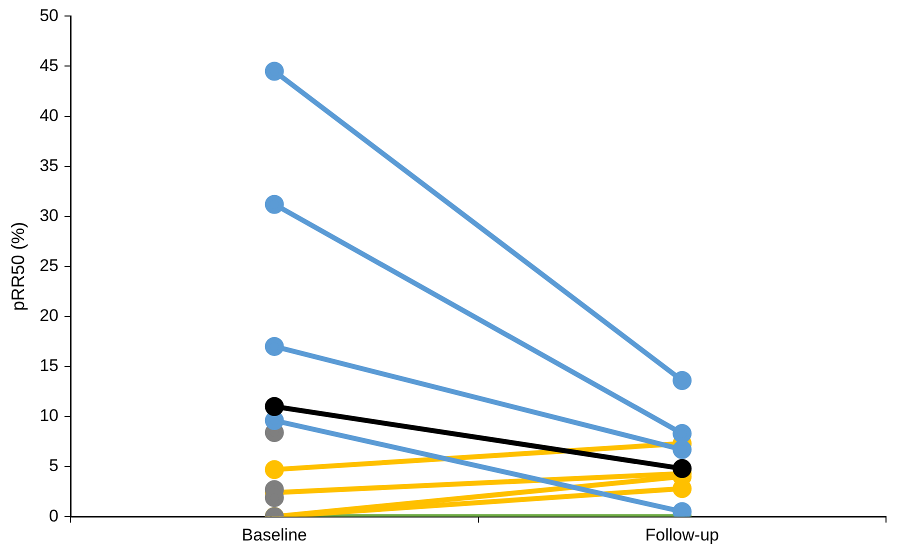  What do you see at coordinates (18, 266) in the screenshot?
I see `y-axis-title: pRR50 (%)` at bounding box center [18, 266].